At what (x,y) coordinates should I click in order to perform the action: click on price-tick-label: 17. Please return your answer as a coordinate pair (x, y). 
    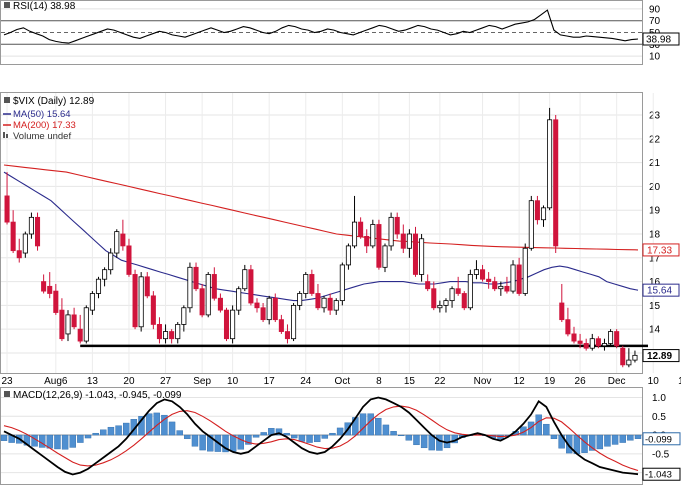
    Looking at the image, I should click on (655, 258).